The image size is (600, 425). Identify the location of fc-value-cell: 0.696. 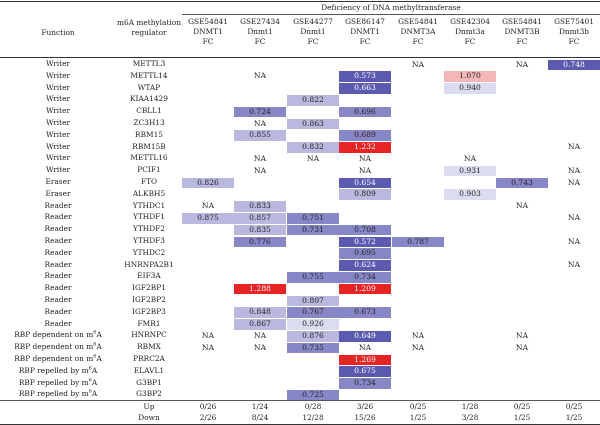
(365, 112).